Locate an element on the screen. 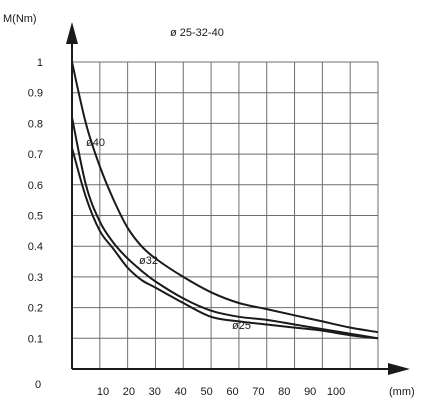 This screenshot has width=421, height=406. x-tick-label: 60 is located at coordinates (232, 392).